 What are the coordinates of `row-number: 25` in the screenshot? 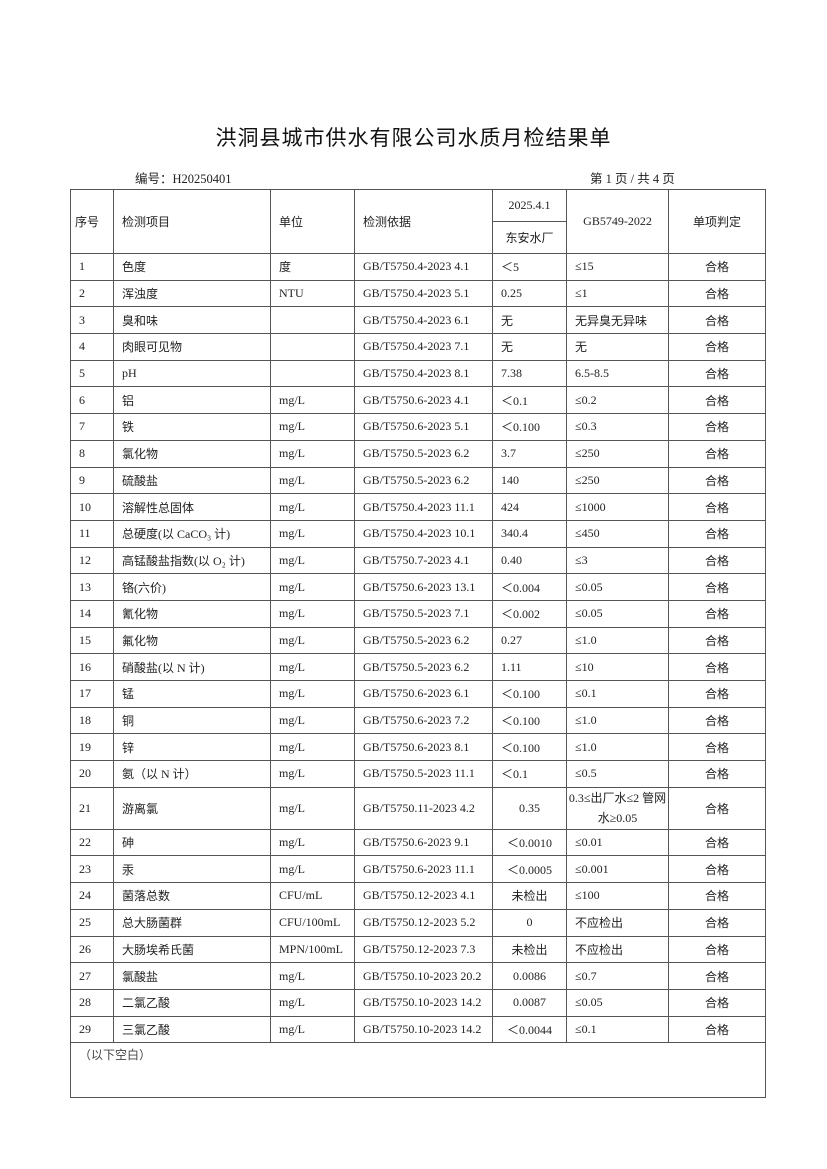 It's located at (92, 922).